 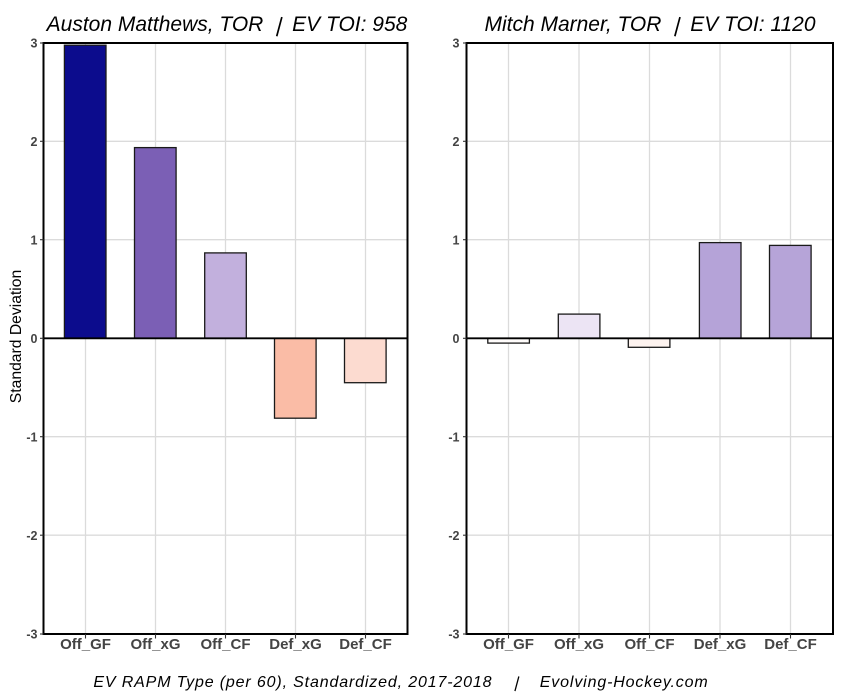 I want to click on svg-text:Mitch Marner, TOR | EV TOI:: Mitch Marner, TOR | EV TOI: 1120, so click(x=649, y=25).